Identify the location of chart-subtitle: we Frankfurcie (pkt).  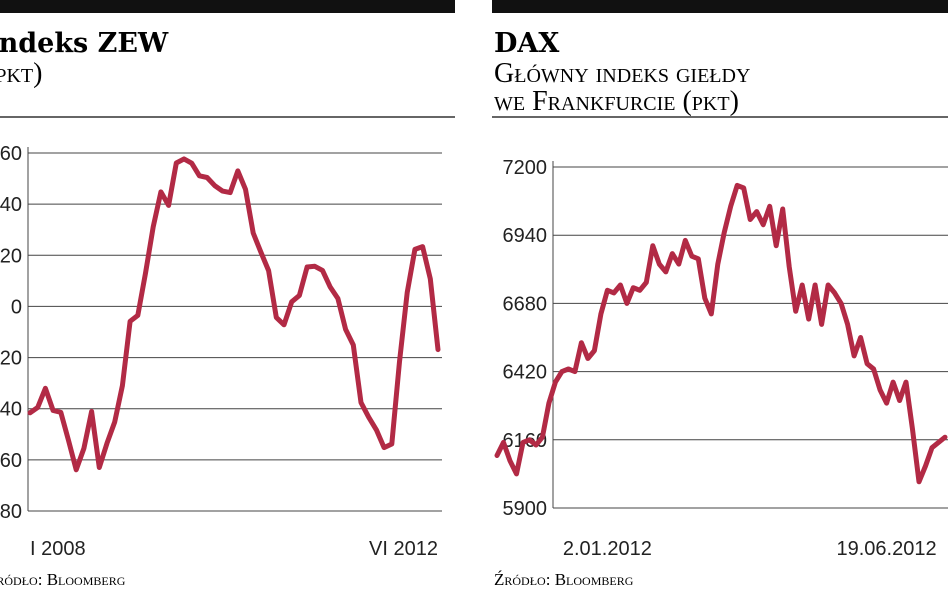
(616, 101).